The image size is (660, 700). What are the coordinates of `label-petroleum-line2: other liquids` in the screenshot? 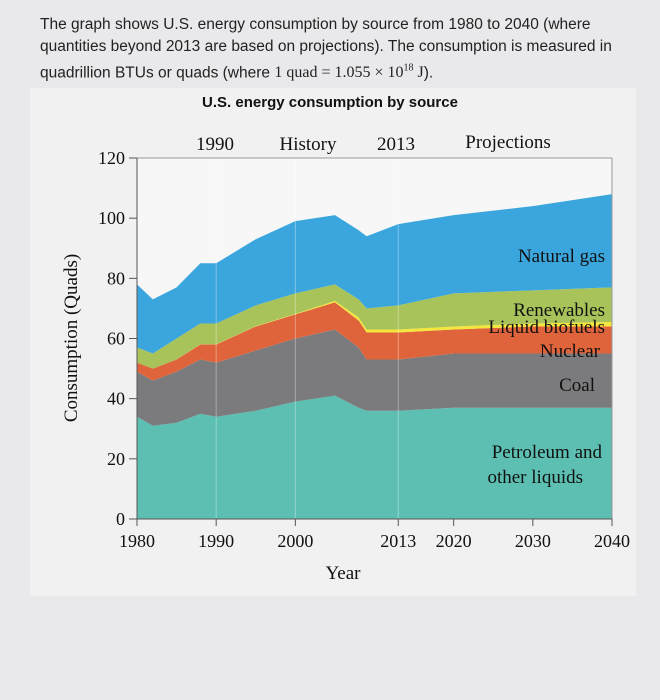 It's located at (535, 477).